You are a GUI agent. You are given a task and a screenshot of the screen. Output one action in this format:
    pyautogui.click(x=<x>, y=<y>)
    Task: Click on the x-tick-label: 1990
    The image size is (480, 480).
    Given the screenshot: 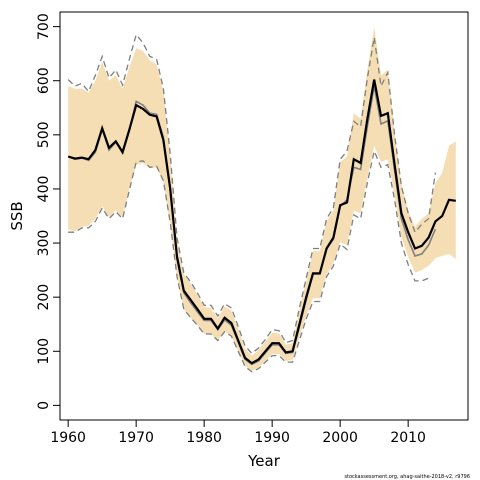 What is the action you would take?
    pyautogui.click(x=272, y=438)
    